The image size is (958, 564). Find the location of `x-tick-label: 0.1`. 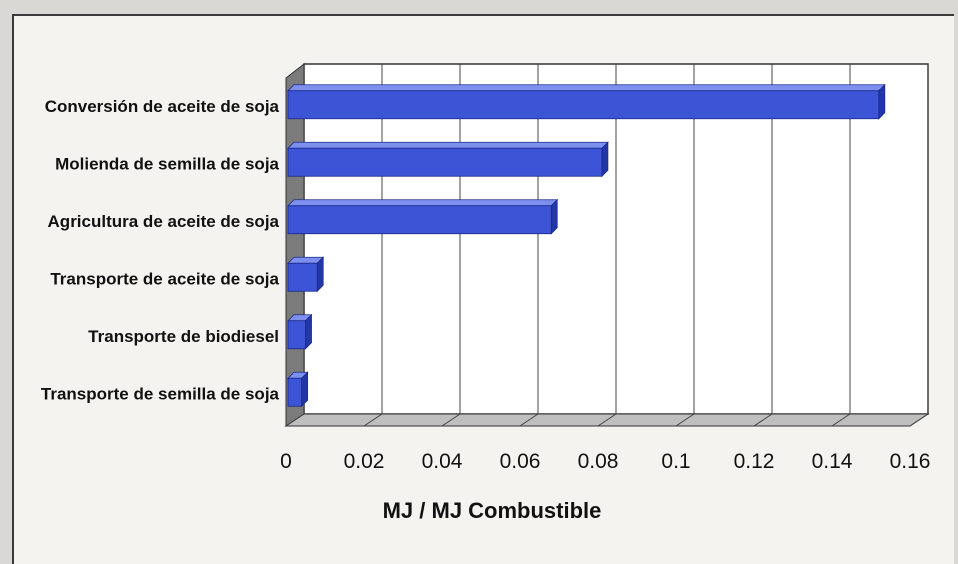

x-tick-label: 0.1 is located at coordinates (675, 461).